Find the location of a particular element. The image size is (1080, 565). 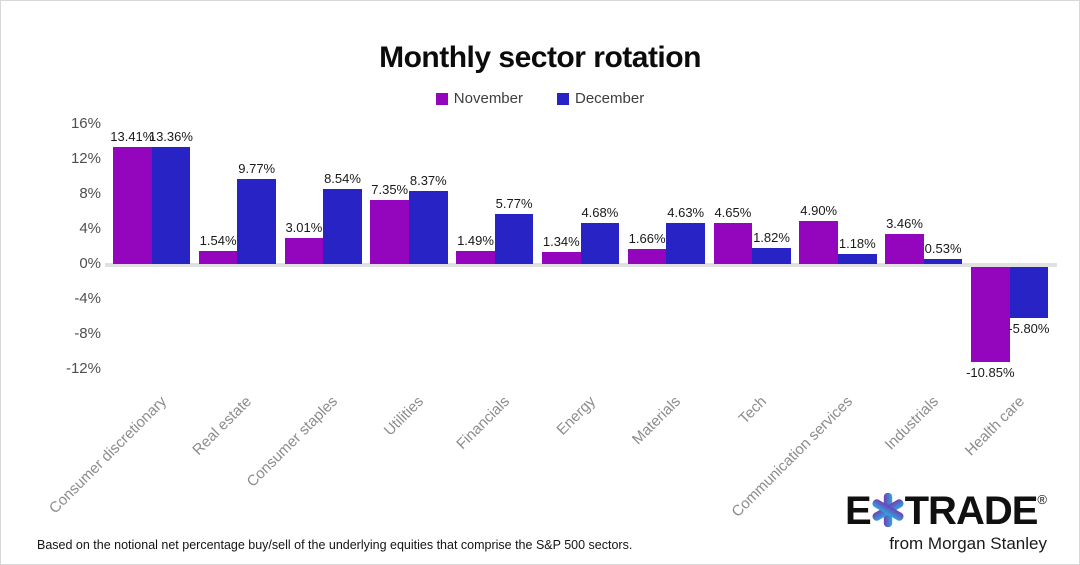

legend-item-november: November is located at coordinates (479, 98).